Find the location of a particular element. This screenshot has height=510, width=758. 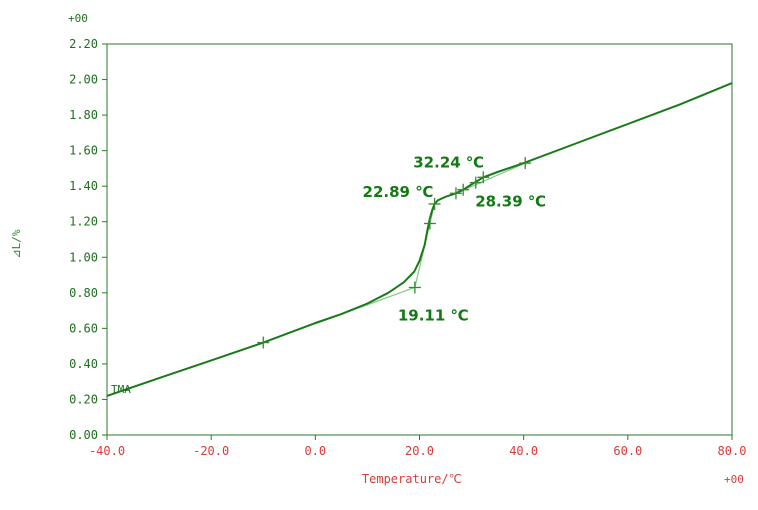

x-tick-label: 0.0 is located at coordinates (315, 451).